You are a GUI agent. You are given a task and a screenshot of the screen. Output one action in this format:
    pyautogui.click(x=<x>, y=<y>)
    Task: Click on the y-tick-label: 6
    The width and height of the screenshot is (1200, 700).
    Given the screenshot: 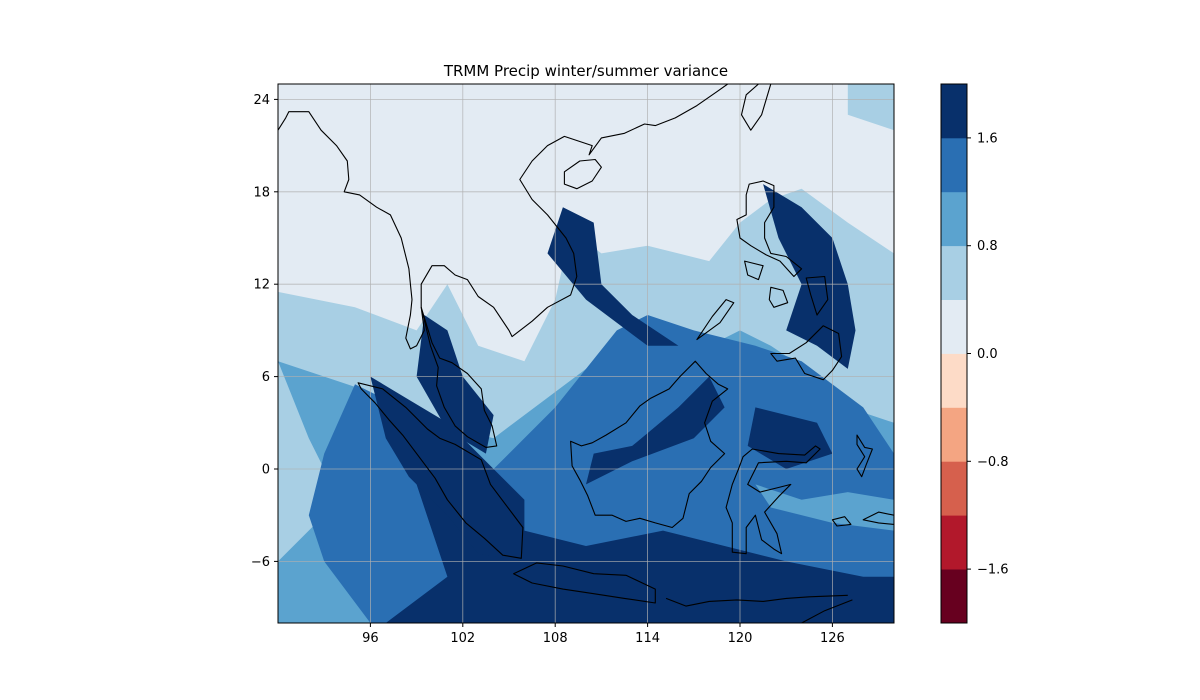 What is the action you would take?
    pyautogui.click(x=266, y=377)
    